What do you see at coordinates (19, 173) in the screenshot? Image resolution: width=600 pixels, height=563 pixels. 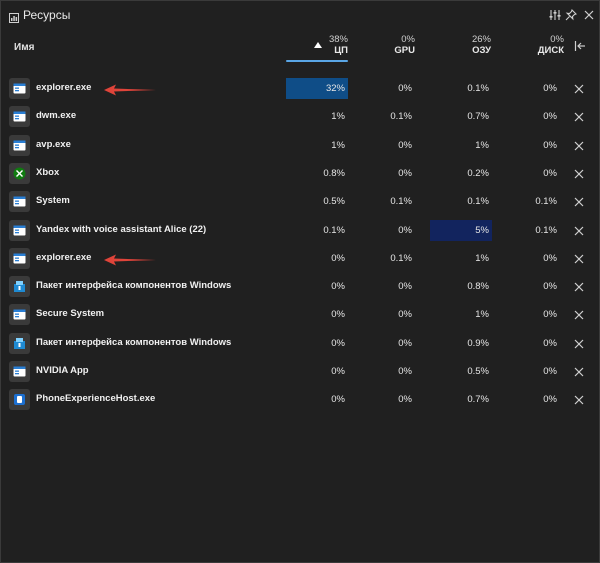 I see `xbox-icon` at bounding box center [19, 173].